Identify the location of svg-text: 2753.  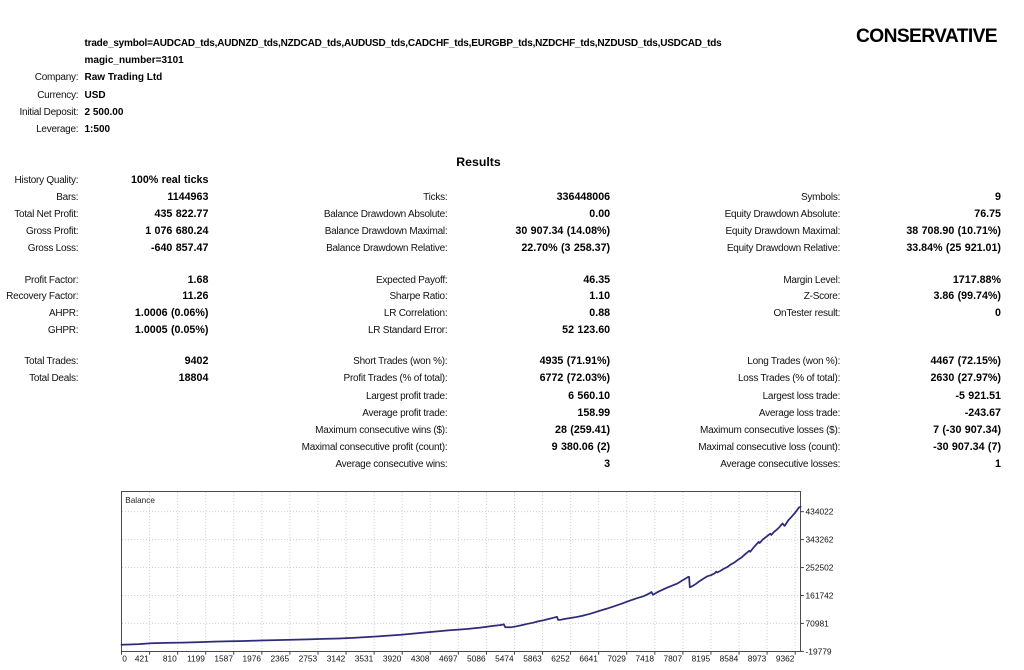
(308, 659).